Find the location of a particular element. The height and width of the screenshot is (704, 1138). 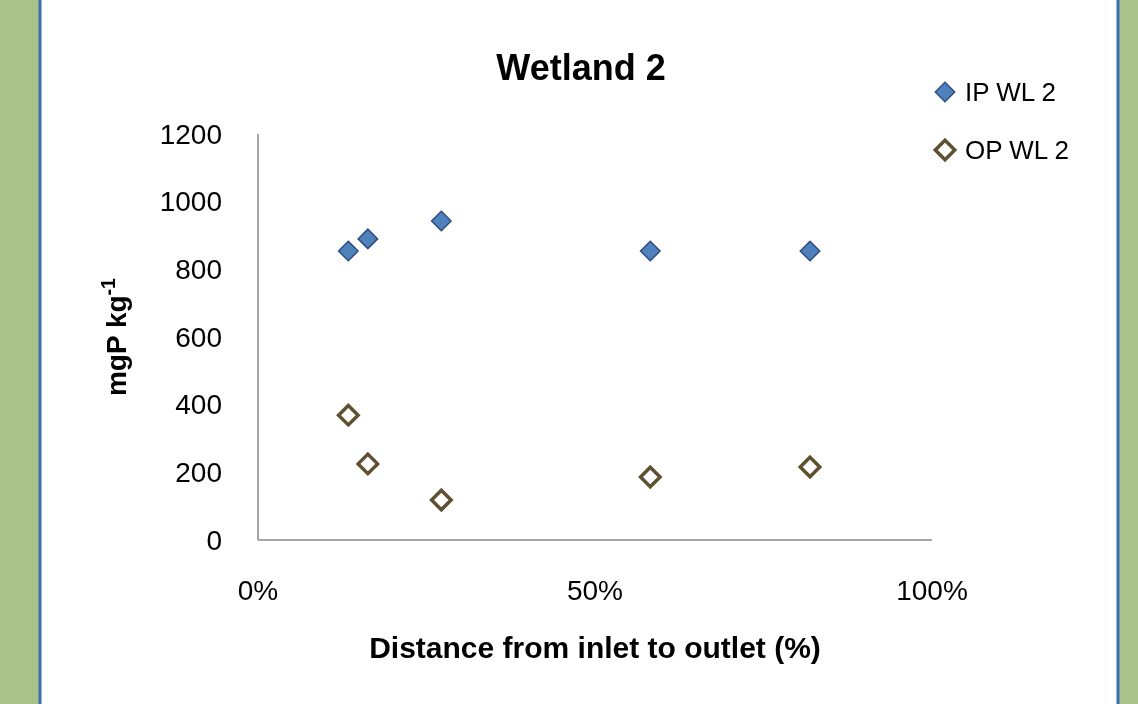

x-axis-title: Distance from inlet to outlet (%) is located at coordinates (595, 647).